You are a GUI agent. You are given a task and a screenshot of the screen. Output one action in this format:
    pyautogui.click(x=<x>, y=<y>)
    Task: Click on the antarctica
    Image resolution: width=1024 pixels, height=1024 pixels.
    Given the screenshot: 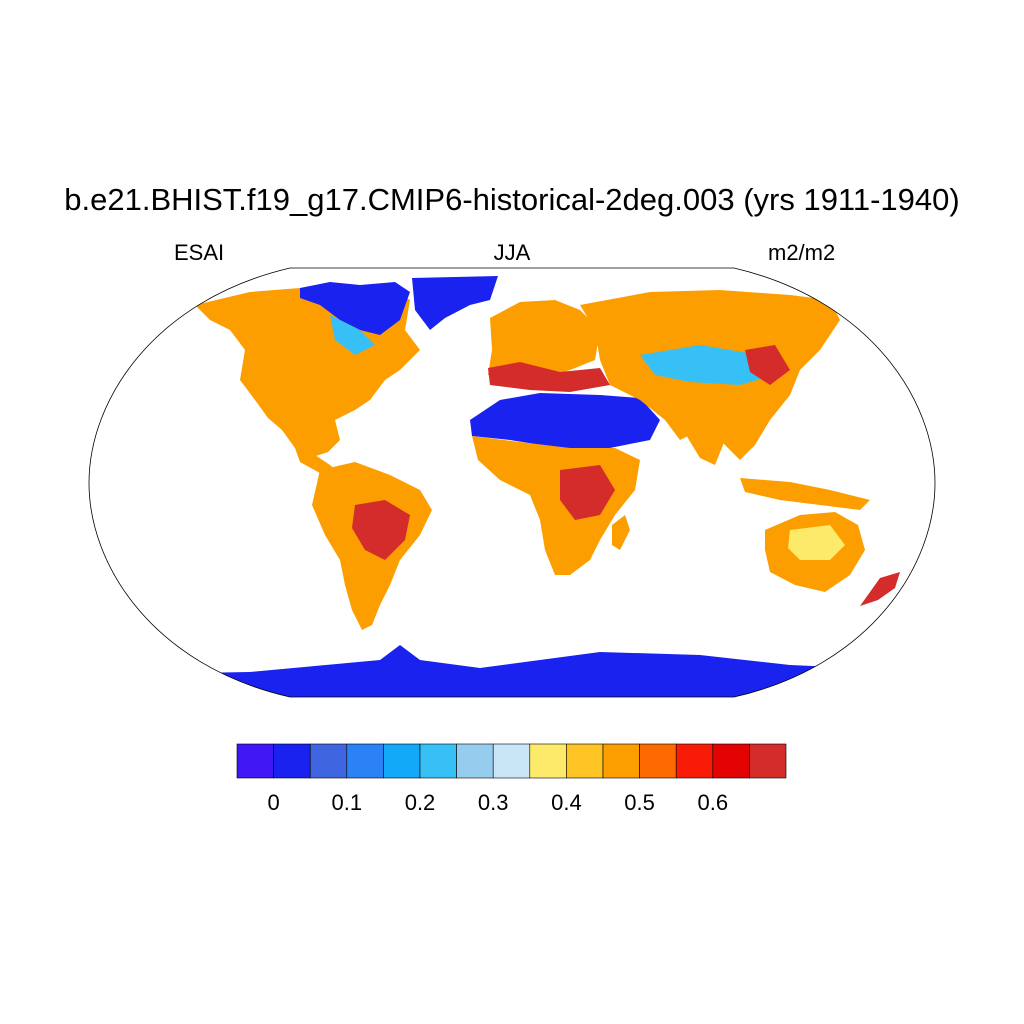 What is the action you would take?
    pyautogui.click(x=512, y=671)
    